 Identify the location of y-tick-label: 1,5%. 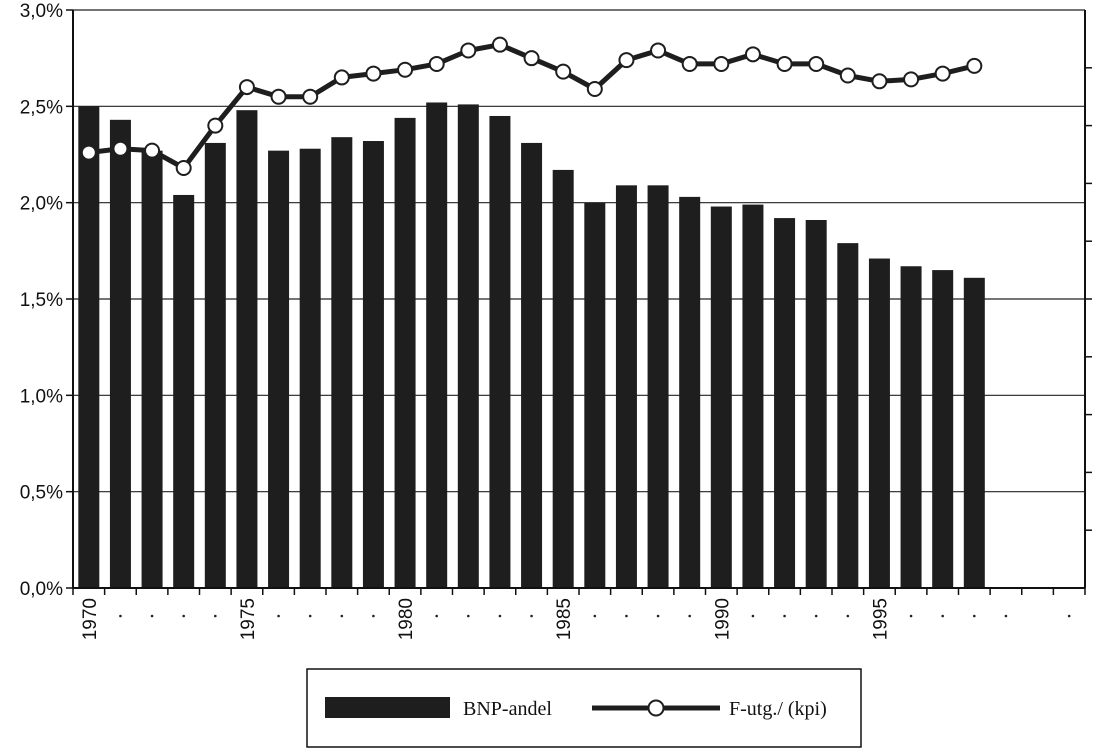
(41, 300).